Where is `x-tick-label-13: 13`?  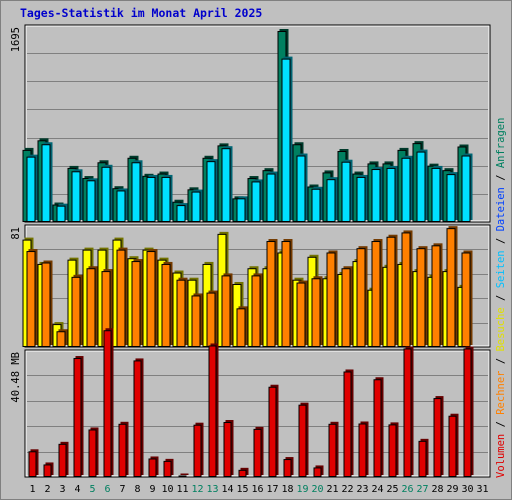 x-tick-label-13: 13 is located at coordinates (212, 489).